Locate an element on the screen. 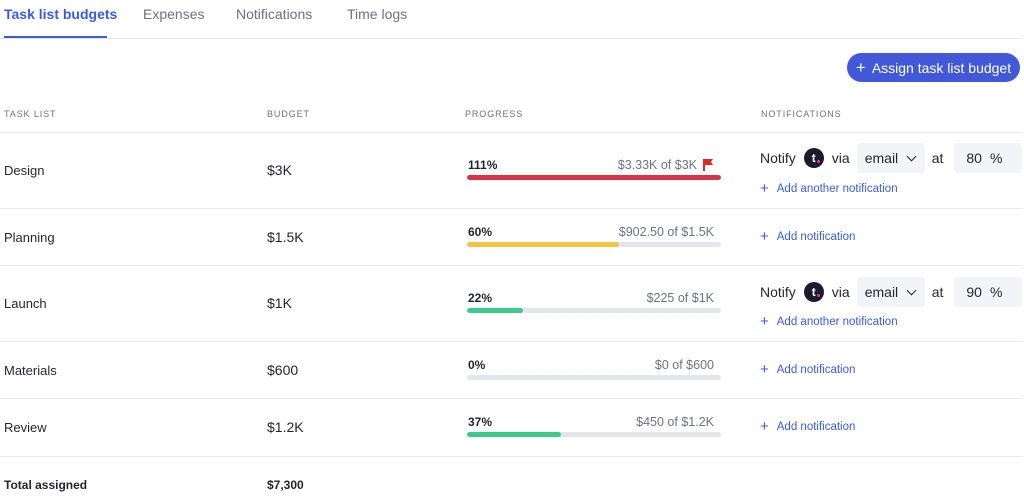 This screenshot has height=498, width=1024. progress-percent: 22% is located at coordinates (480, 298).